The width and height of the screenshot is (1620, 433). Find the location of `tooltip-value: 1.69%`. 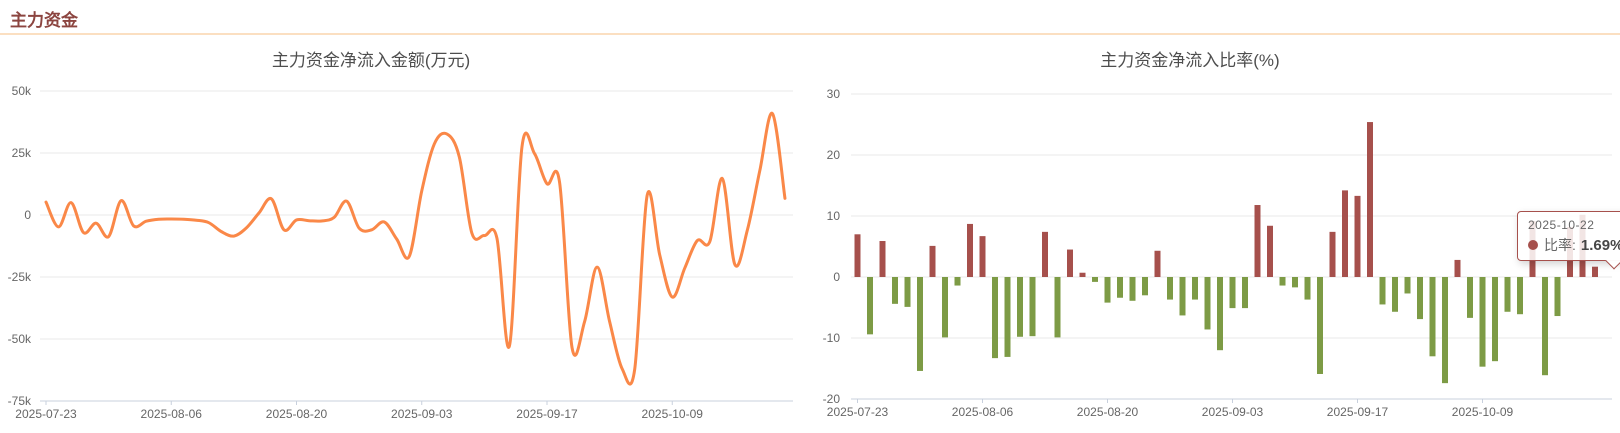

tooltip-value: 1.69% is located at coordinates (1600, 245).